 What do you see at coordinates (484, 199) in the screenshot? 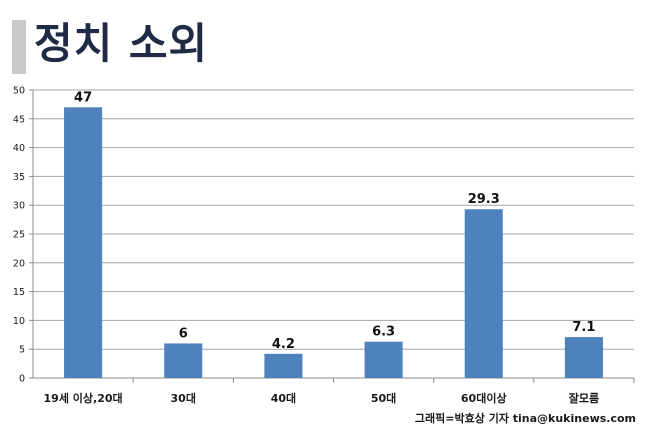
I see `data-label-4: 29.3` at bounding box center [484, 199].